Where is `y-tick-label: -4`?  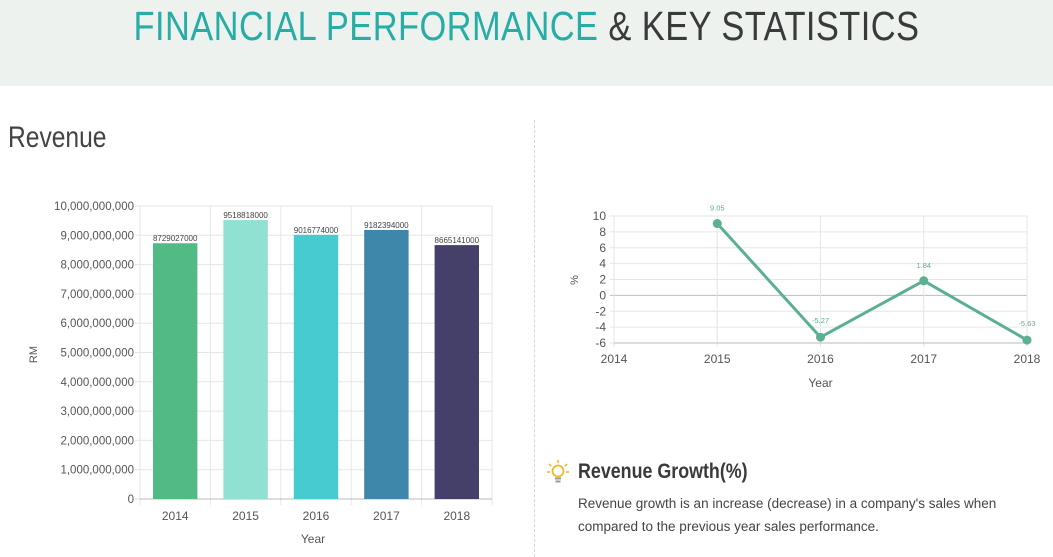 y-tick-label: -4 is located at coordinates (600, 327).